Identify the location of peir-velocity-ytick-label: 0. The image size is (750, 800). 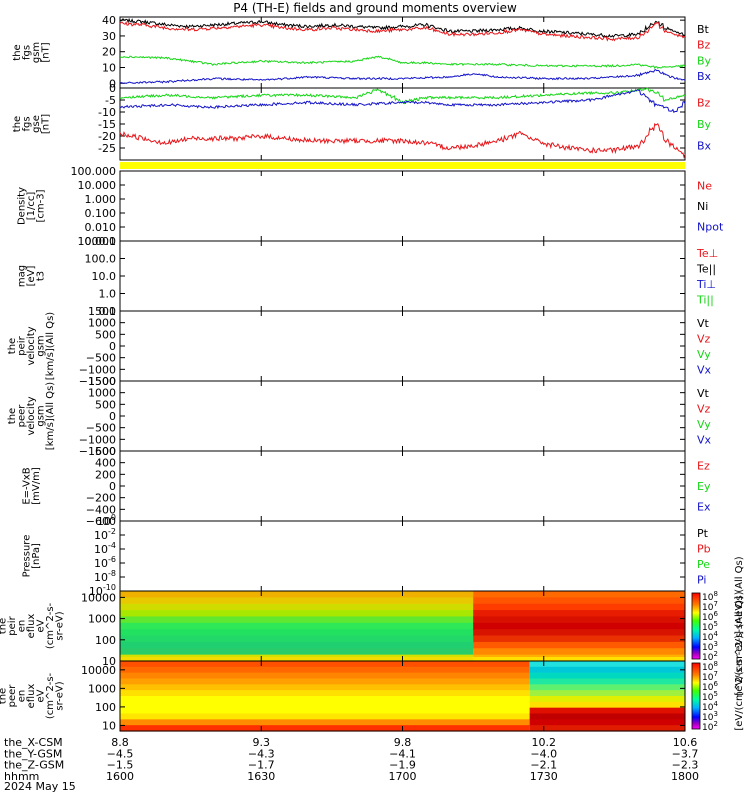
(112, 346).